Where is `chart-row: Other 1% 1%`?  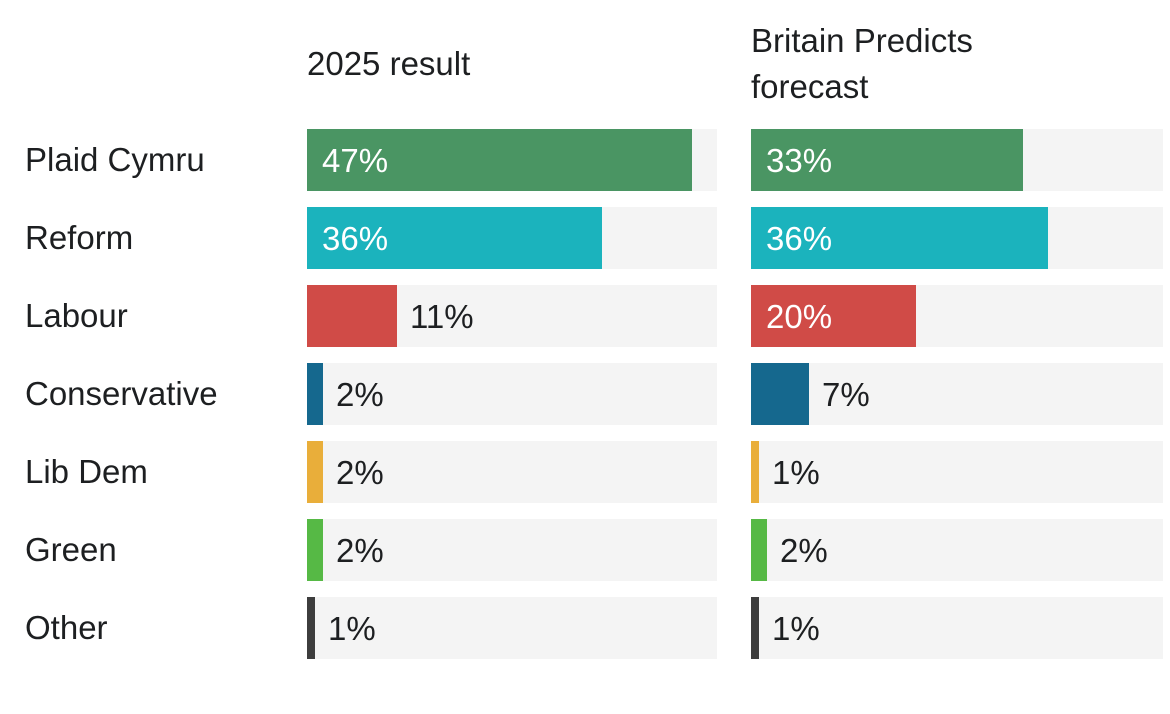
chart-row: Other 1% 1% is located at coordinates (585, 628).